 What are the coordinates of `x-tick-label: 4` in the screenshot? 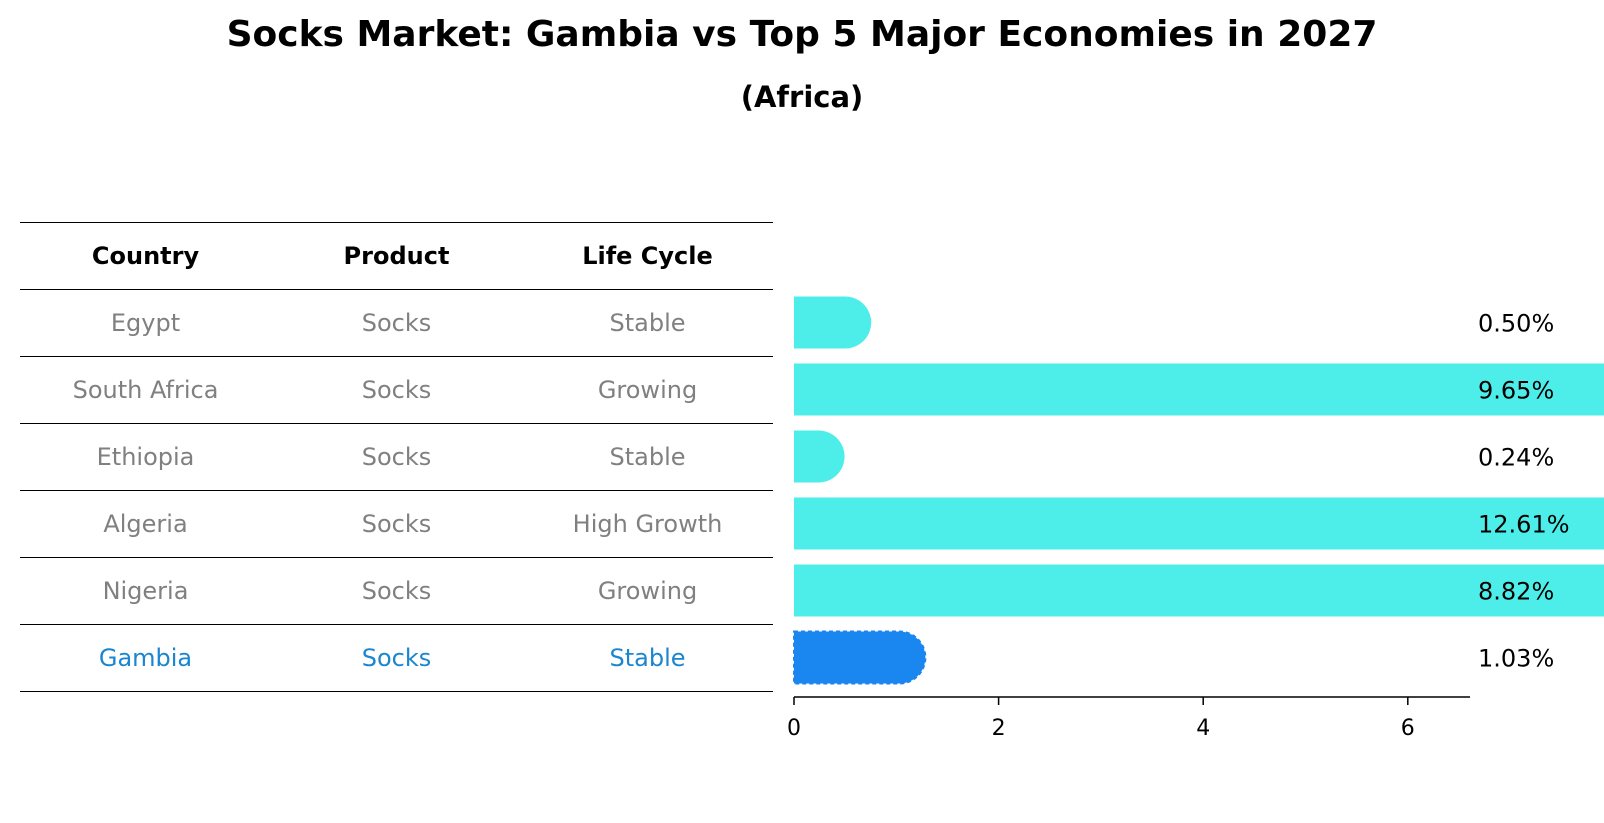 It's located at (1203, 728).